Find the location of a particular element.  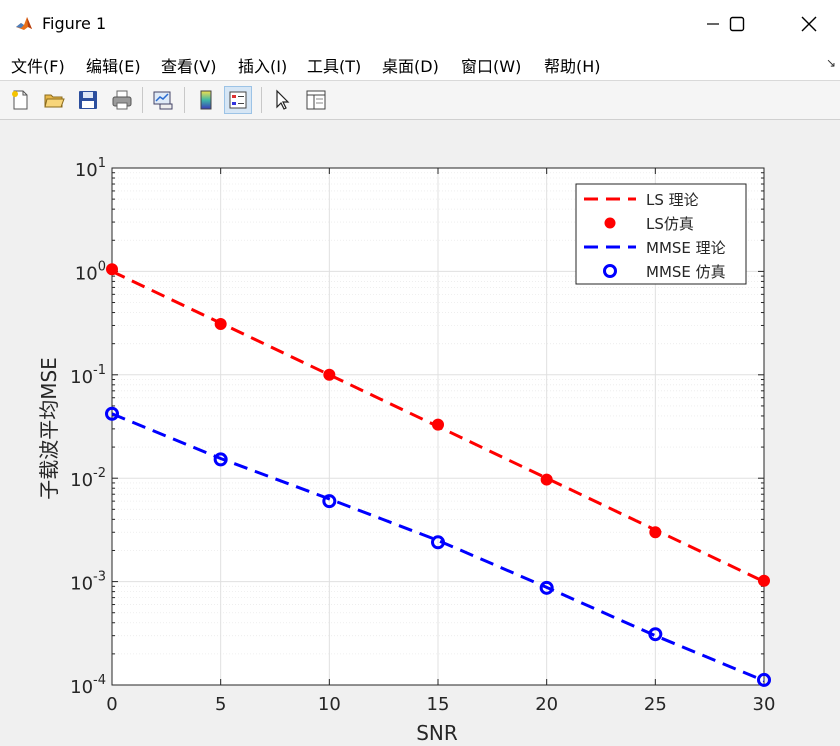

insert-legend-button is located at coordinates (238, 100).